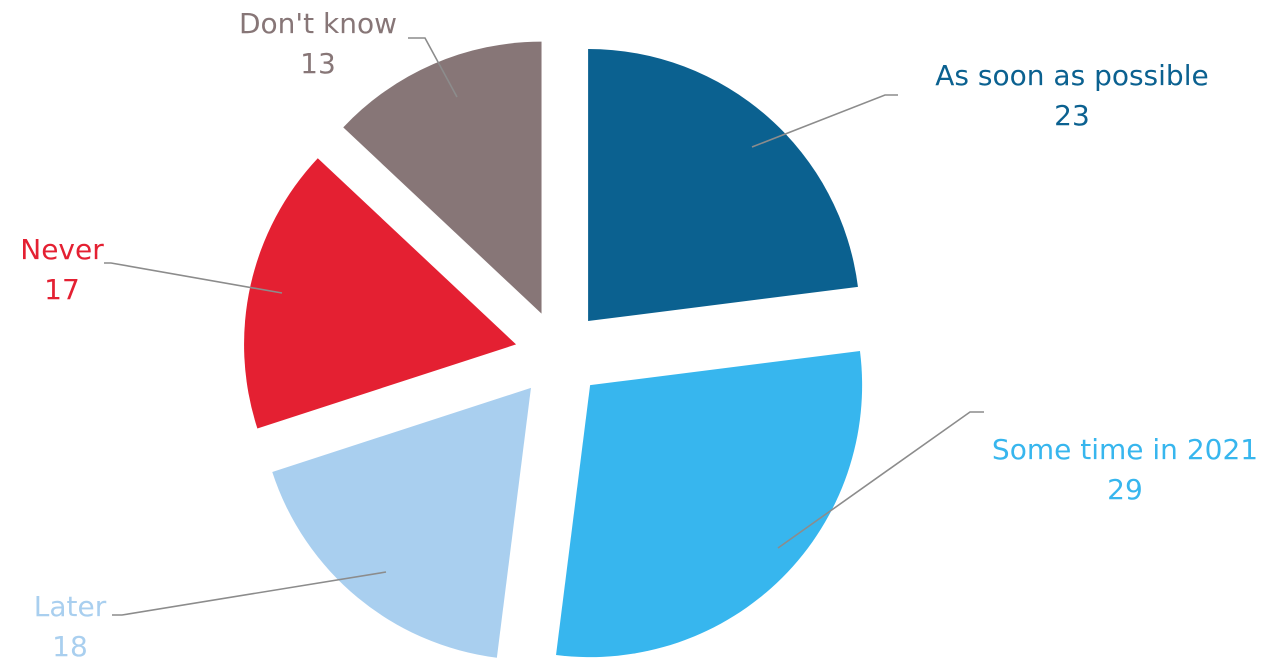 The height and width of the screenshot is (667, 1268). I want to click on slice-value-as-soon-as-possible: 23, so click(1072, 115).